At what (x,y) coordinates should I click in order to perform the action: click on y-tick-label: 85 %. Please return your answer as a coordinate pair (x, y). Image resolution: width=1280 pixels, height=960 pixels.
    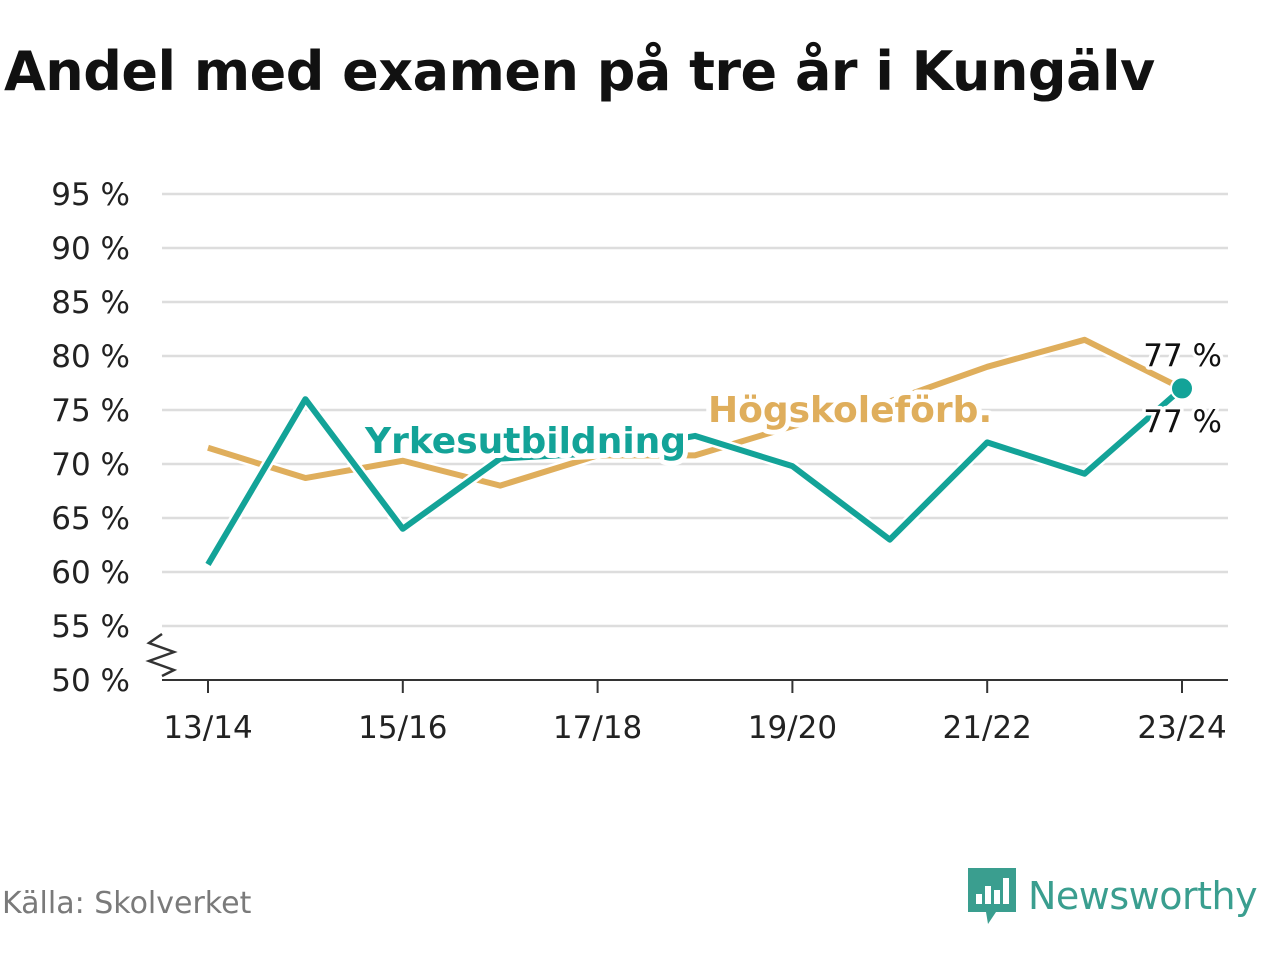
    Looking at the image, I should click on (90, 303).